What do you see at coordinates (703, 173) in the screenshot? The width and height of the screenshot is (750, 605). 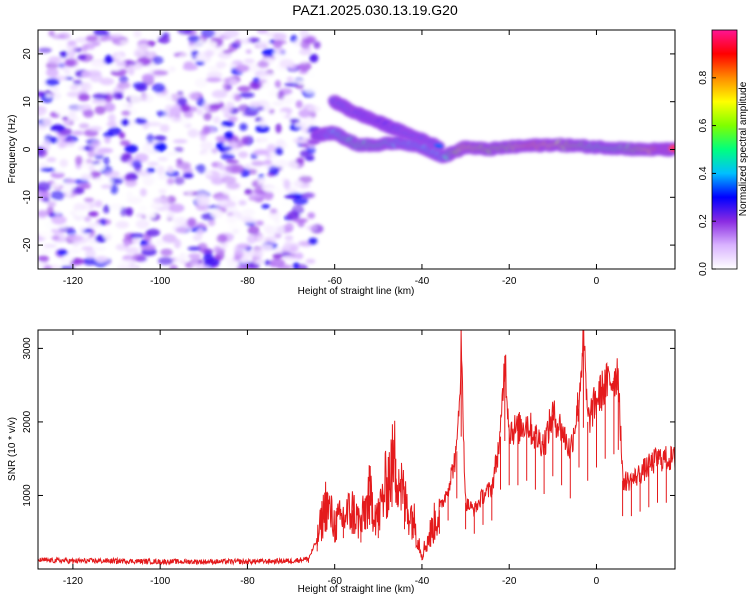 I see `colorbar-tick-label: 0.4` at bounding box center [703, 173].